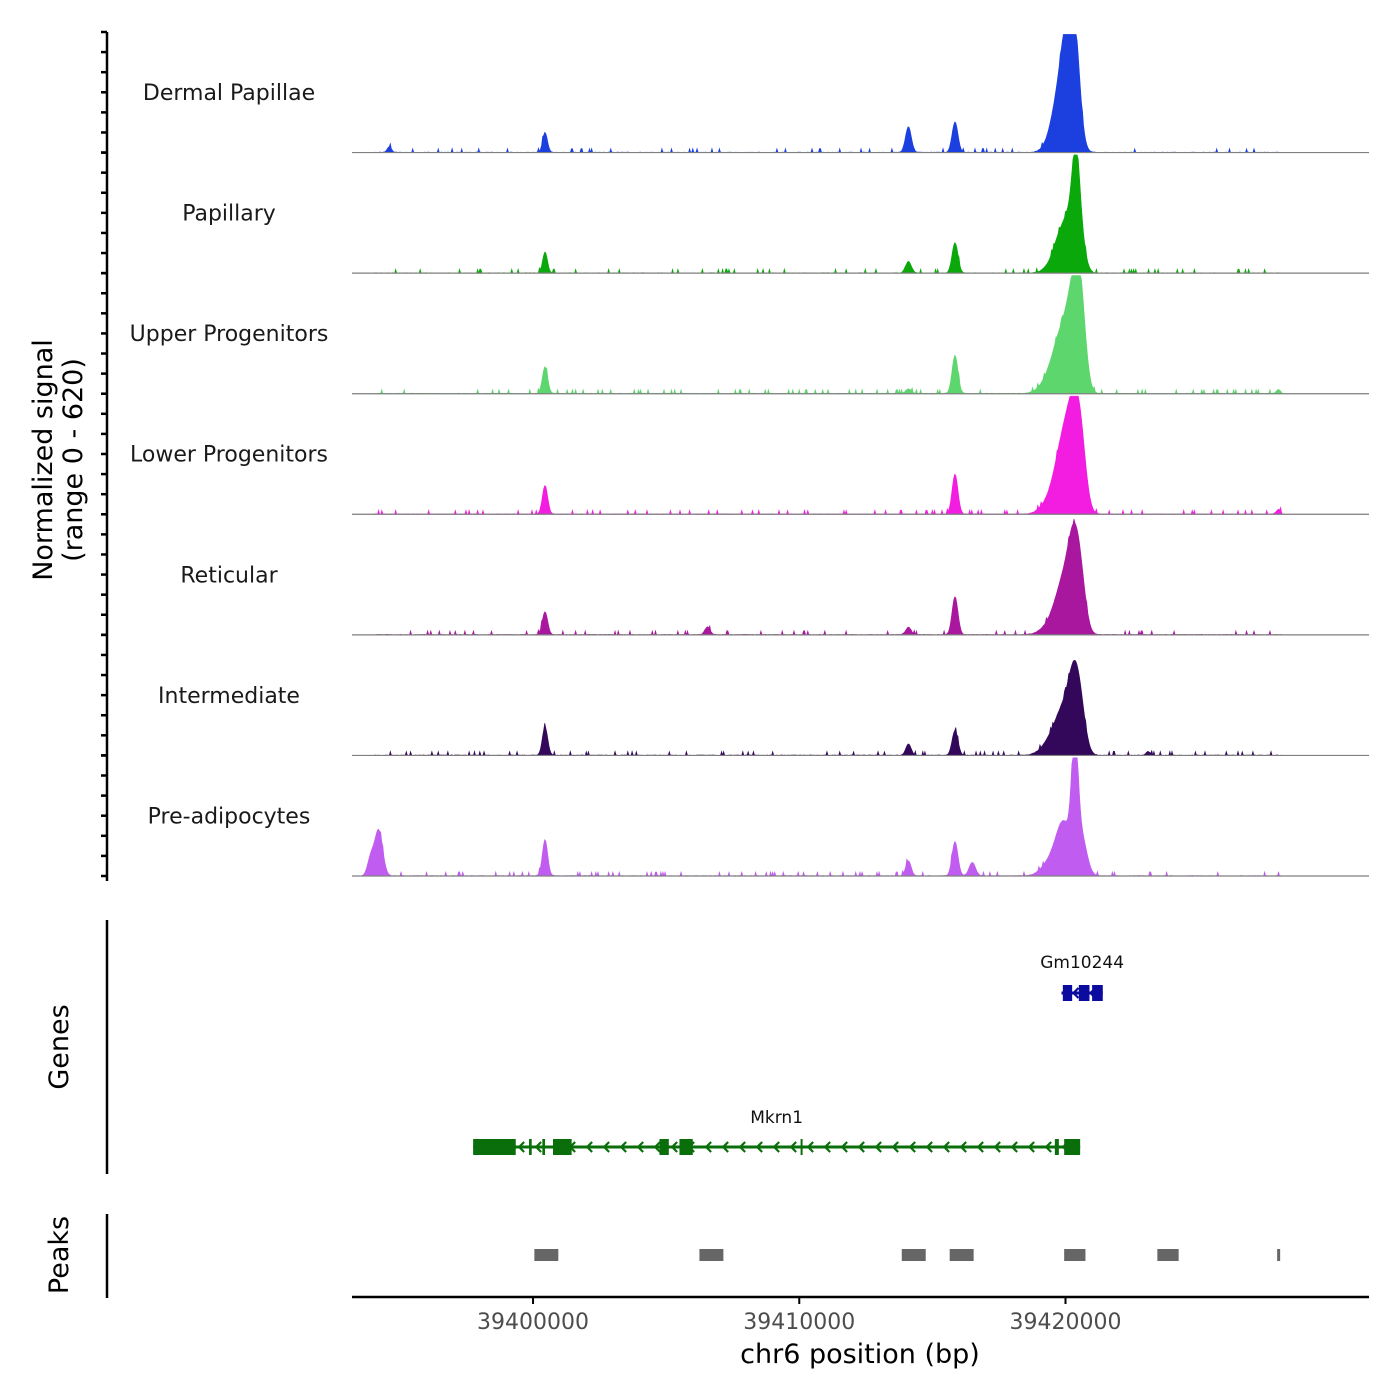 Image resolution: width=1400 pixels, height=1400 pixels. Describe the element at coordinates (229, 575) in the screenshot. I see `track-label: Reticular` at that location.